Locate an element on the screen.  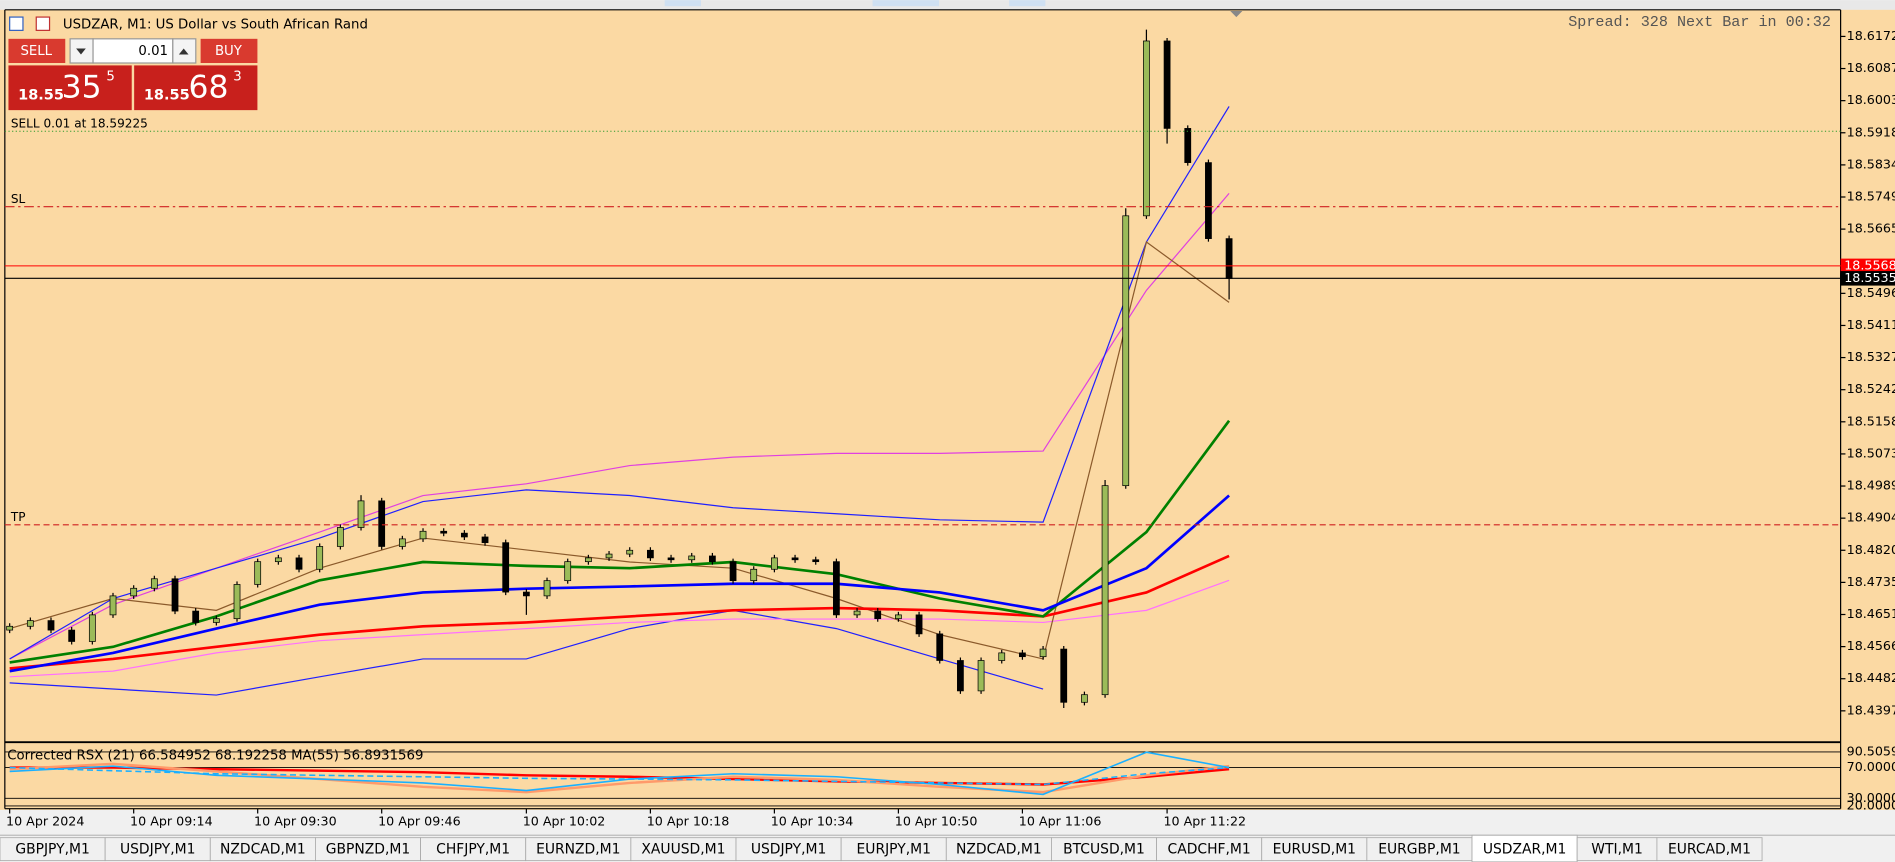
tab-label: USDZAR,M1 is located at coordinates (1525, 850).